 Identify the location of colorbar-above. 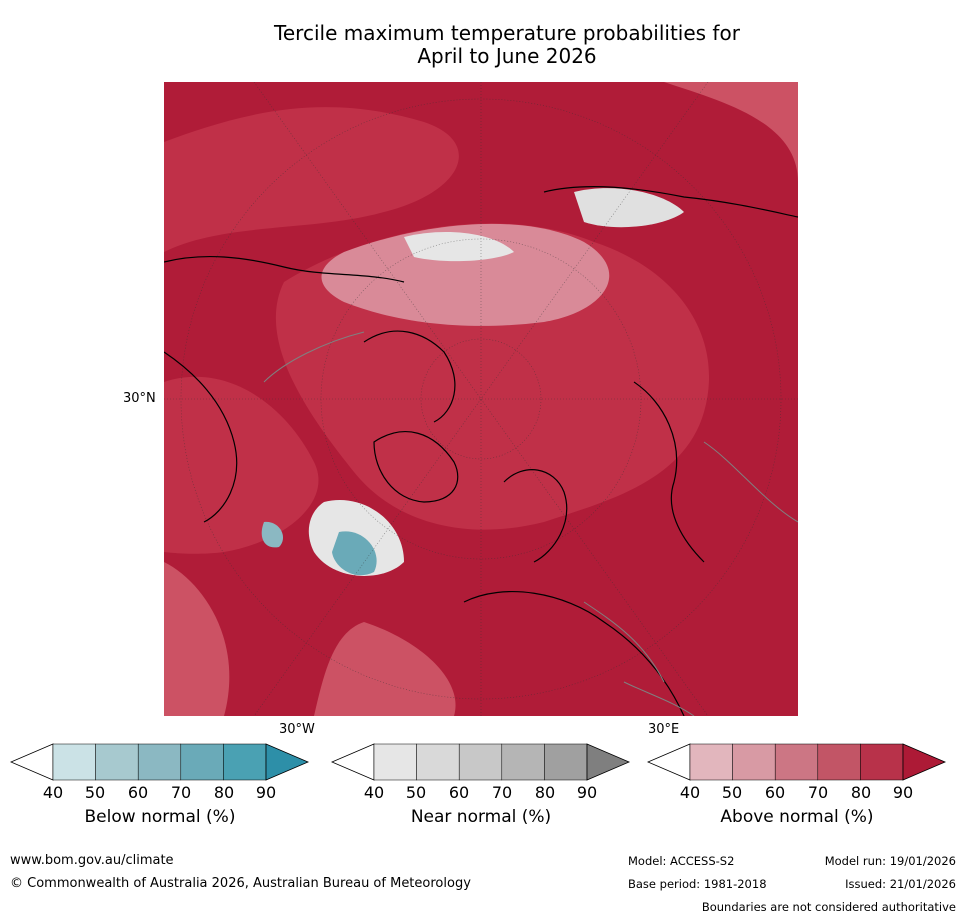
(796, 762).